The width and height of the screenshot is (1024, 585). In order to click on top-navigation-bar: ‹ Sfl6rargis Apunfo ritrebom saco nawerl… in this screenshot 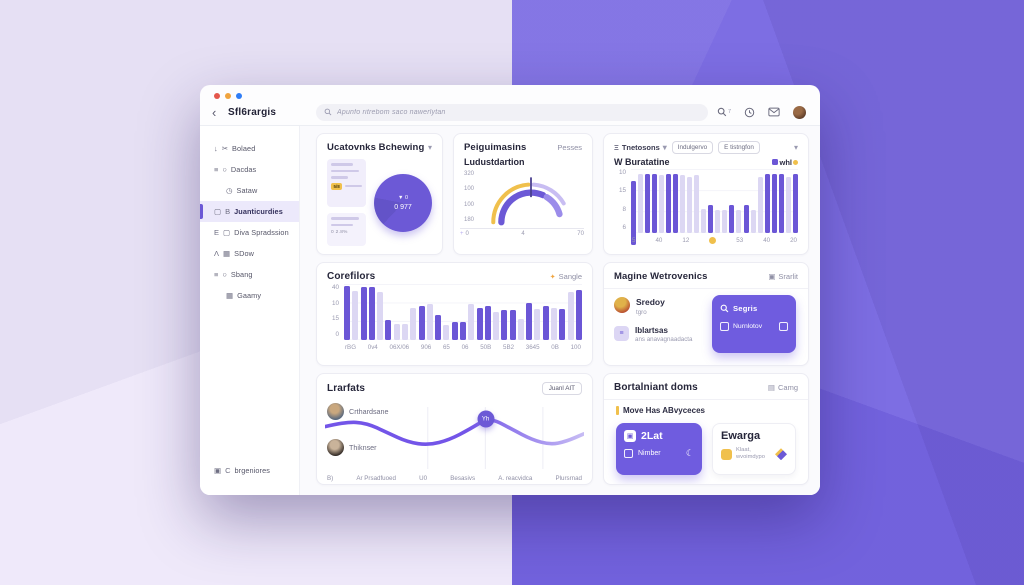, I will do `click(510, 112)`.